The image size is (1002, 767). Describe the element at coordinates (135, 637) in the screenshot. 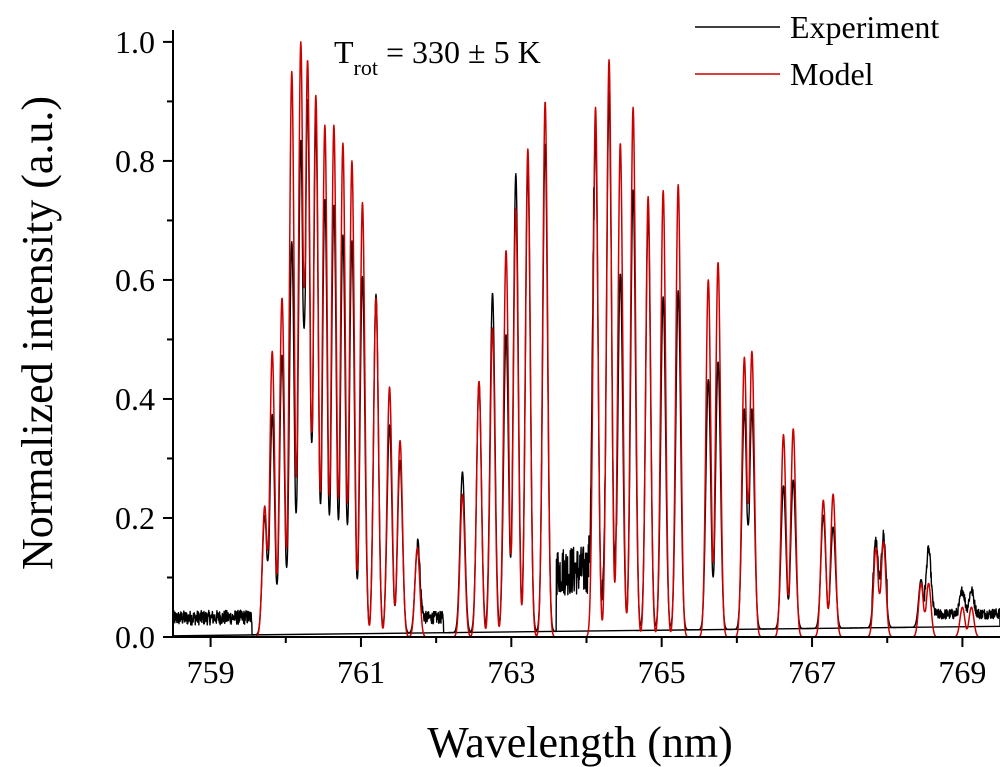

I see `y-tick-label: 0.0` at that location.